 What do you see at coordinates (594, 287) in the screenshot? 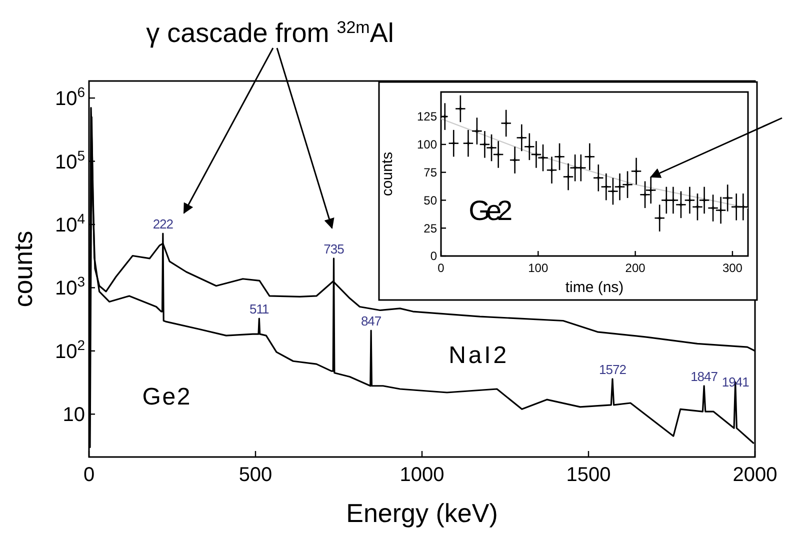
I see `x-axis-title: time (ns)` at bounding box center [594, 287].